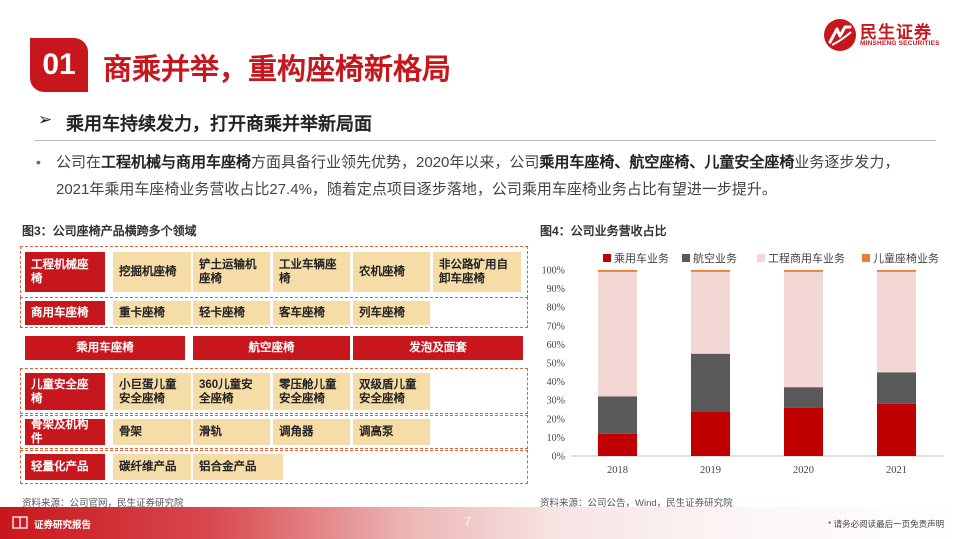 Image resolution: width=959 pixels, height=539 pixels. I want to click on legend-label: 儿童座椅业务, so click(906, 258).